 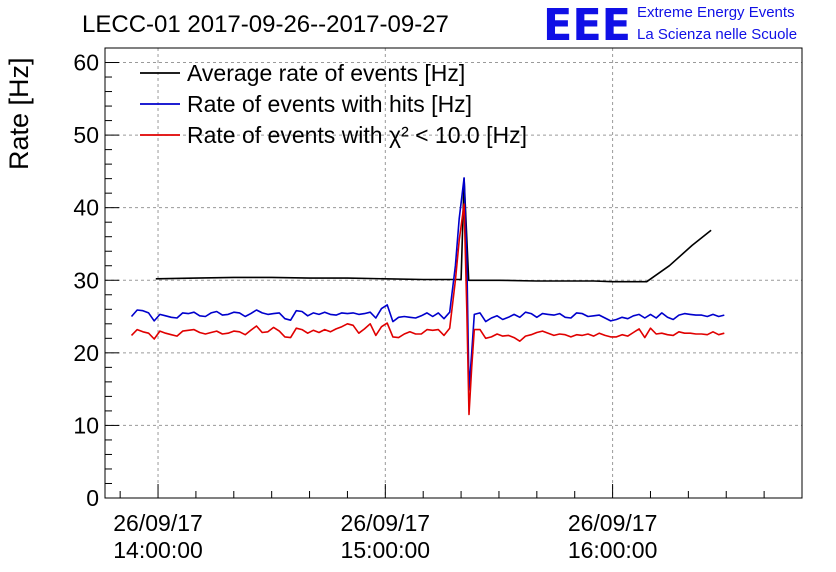 I want to click on y-tick-label: 60, so click(x=86, y=63).